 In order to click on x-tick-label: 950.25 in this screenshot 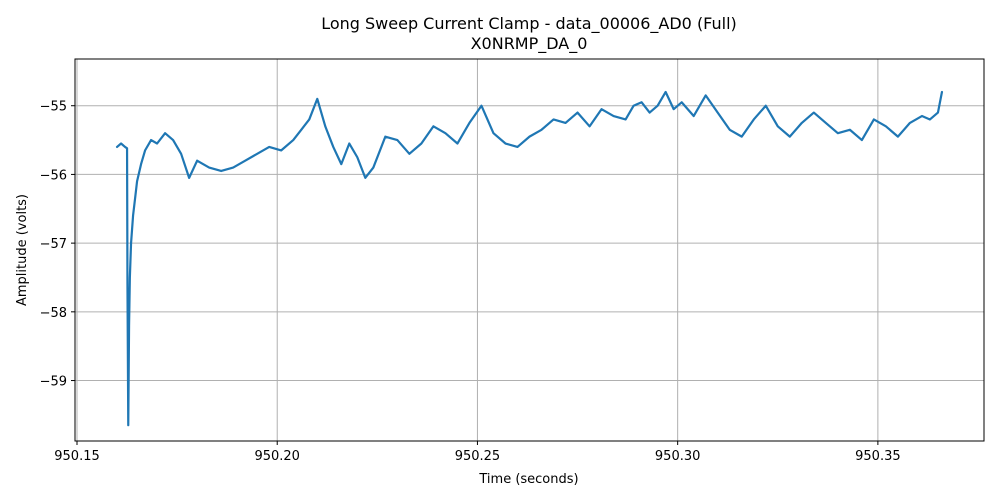, I will do `click(478, 456)`.